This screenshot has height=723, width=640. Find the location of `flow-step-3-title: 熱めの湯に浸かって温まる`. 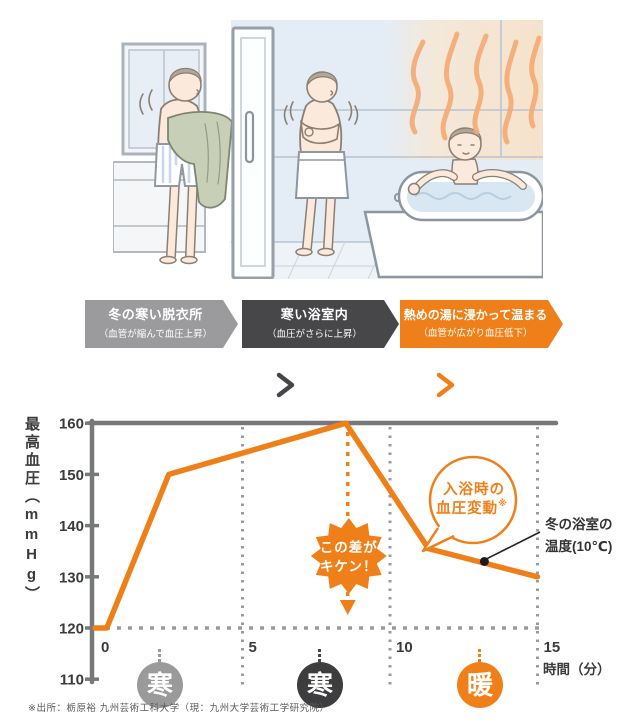

flow-step-3-title: 熱めの湯に浸かって温まる is located at coordinates (475, 314).